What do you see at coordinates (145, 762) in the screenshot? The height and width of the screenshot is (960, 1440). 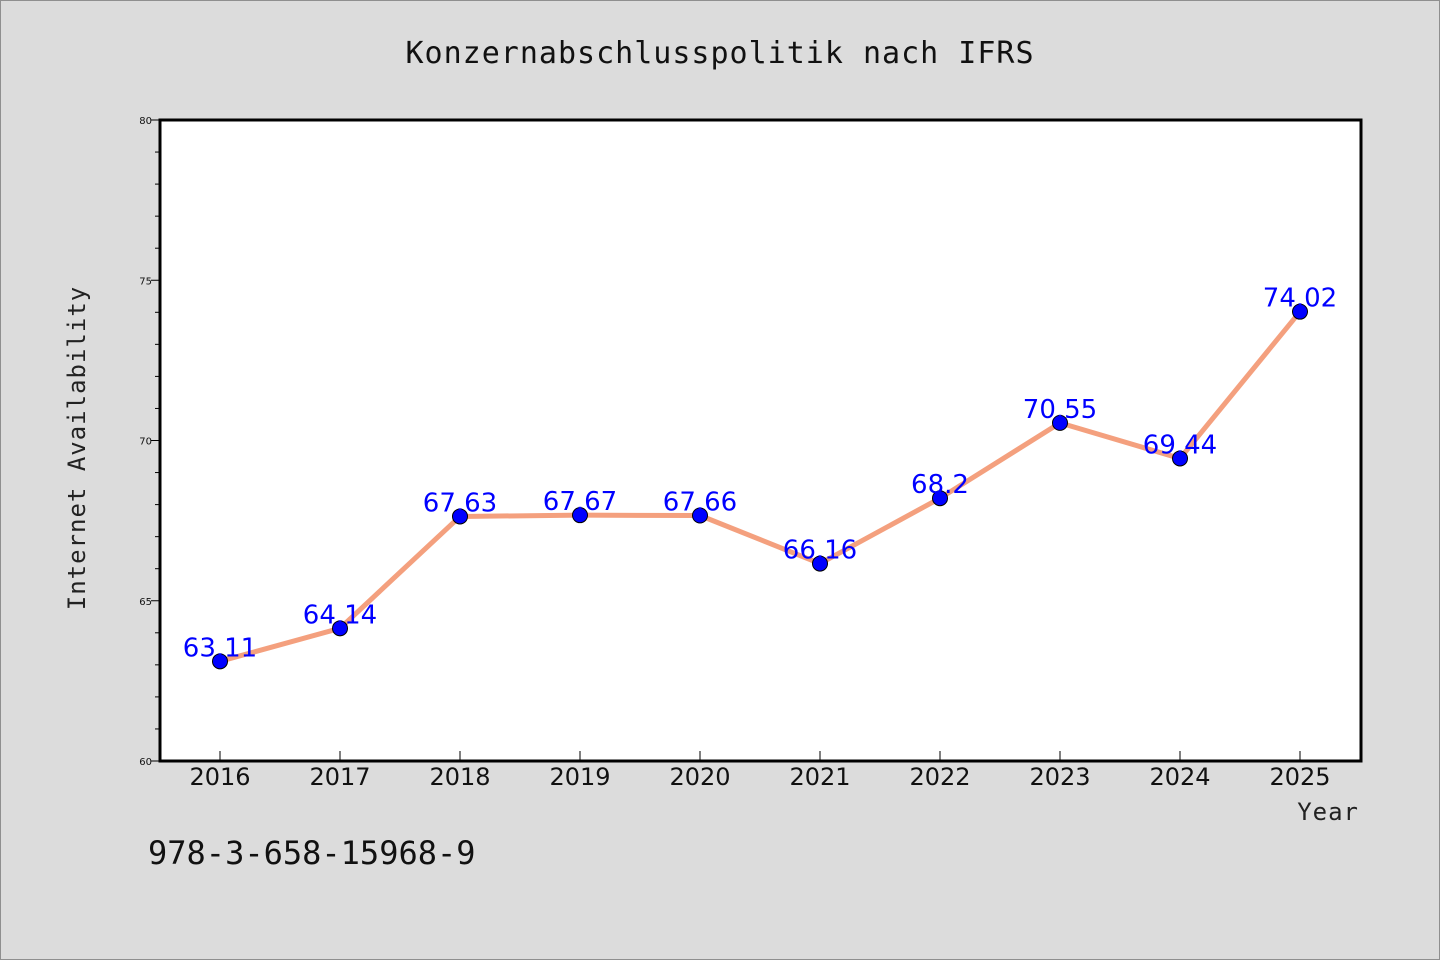 I see `y-tick-label: 60` at bounding box center [145, 762].